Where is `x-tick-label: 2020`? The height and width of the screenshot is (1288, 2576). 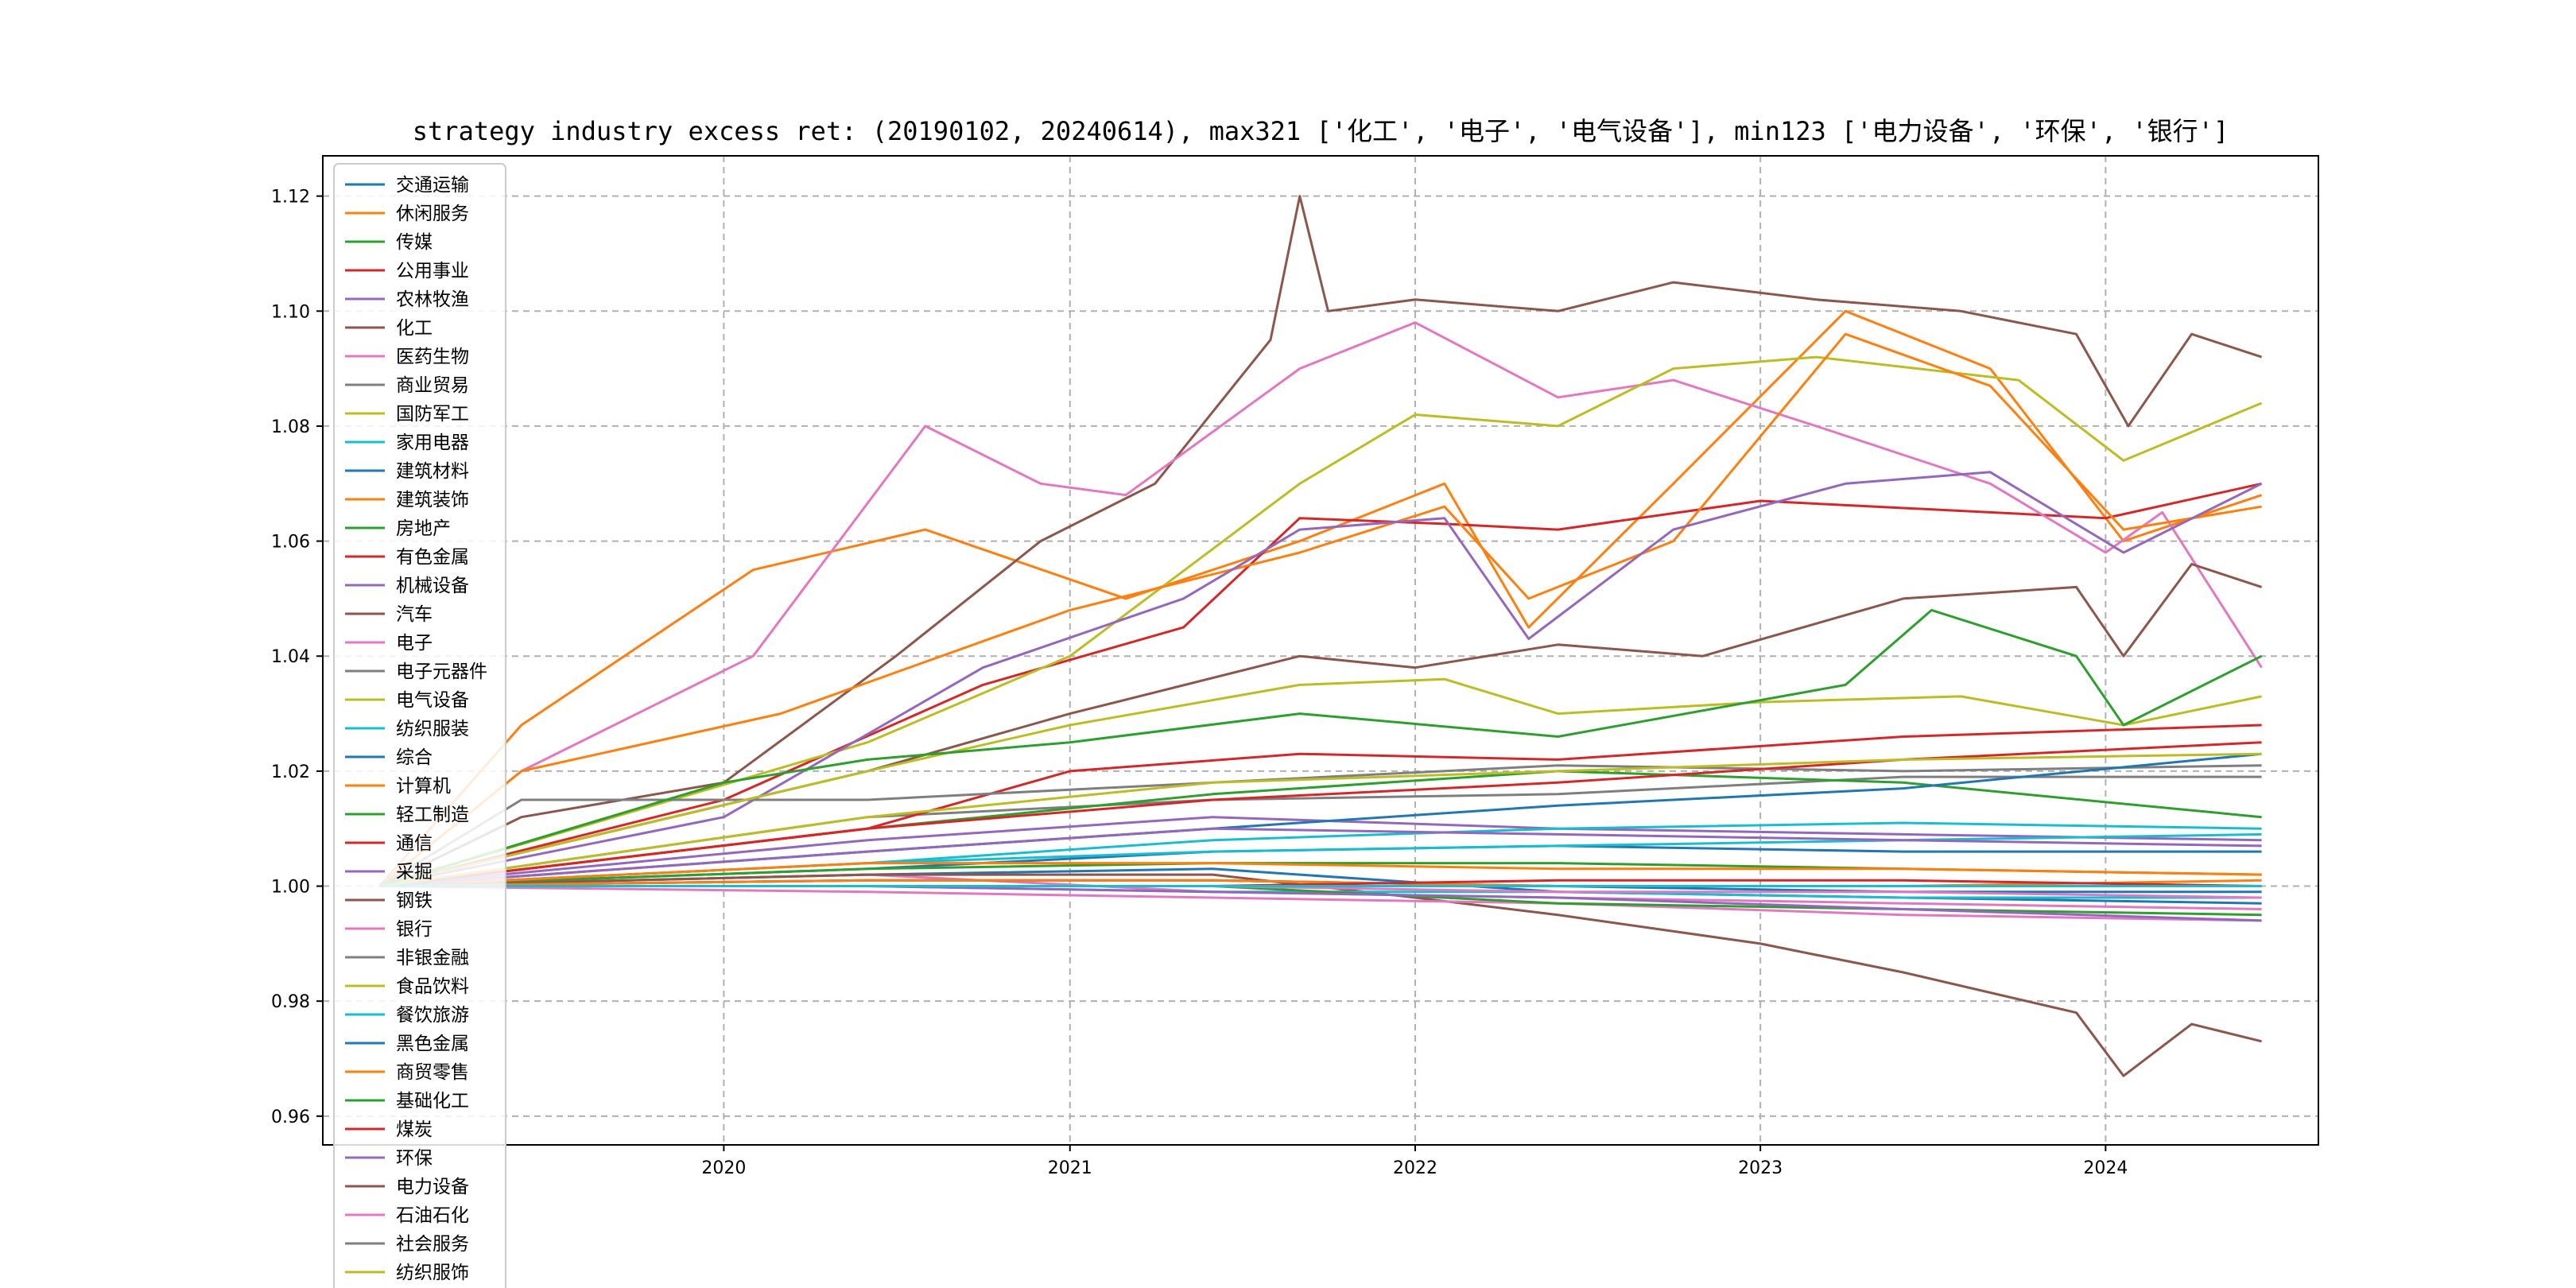 x-tick-label: 2020 is located at coordinates (724, 1168).